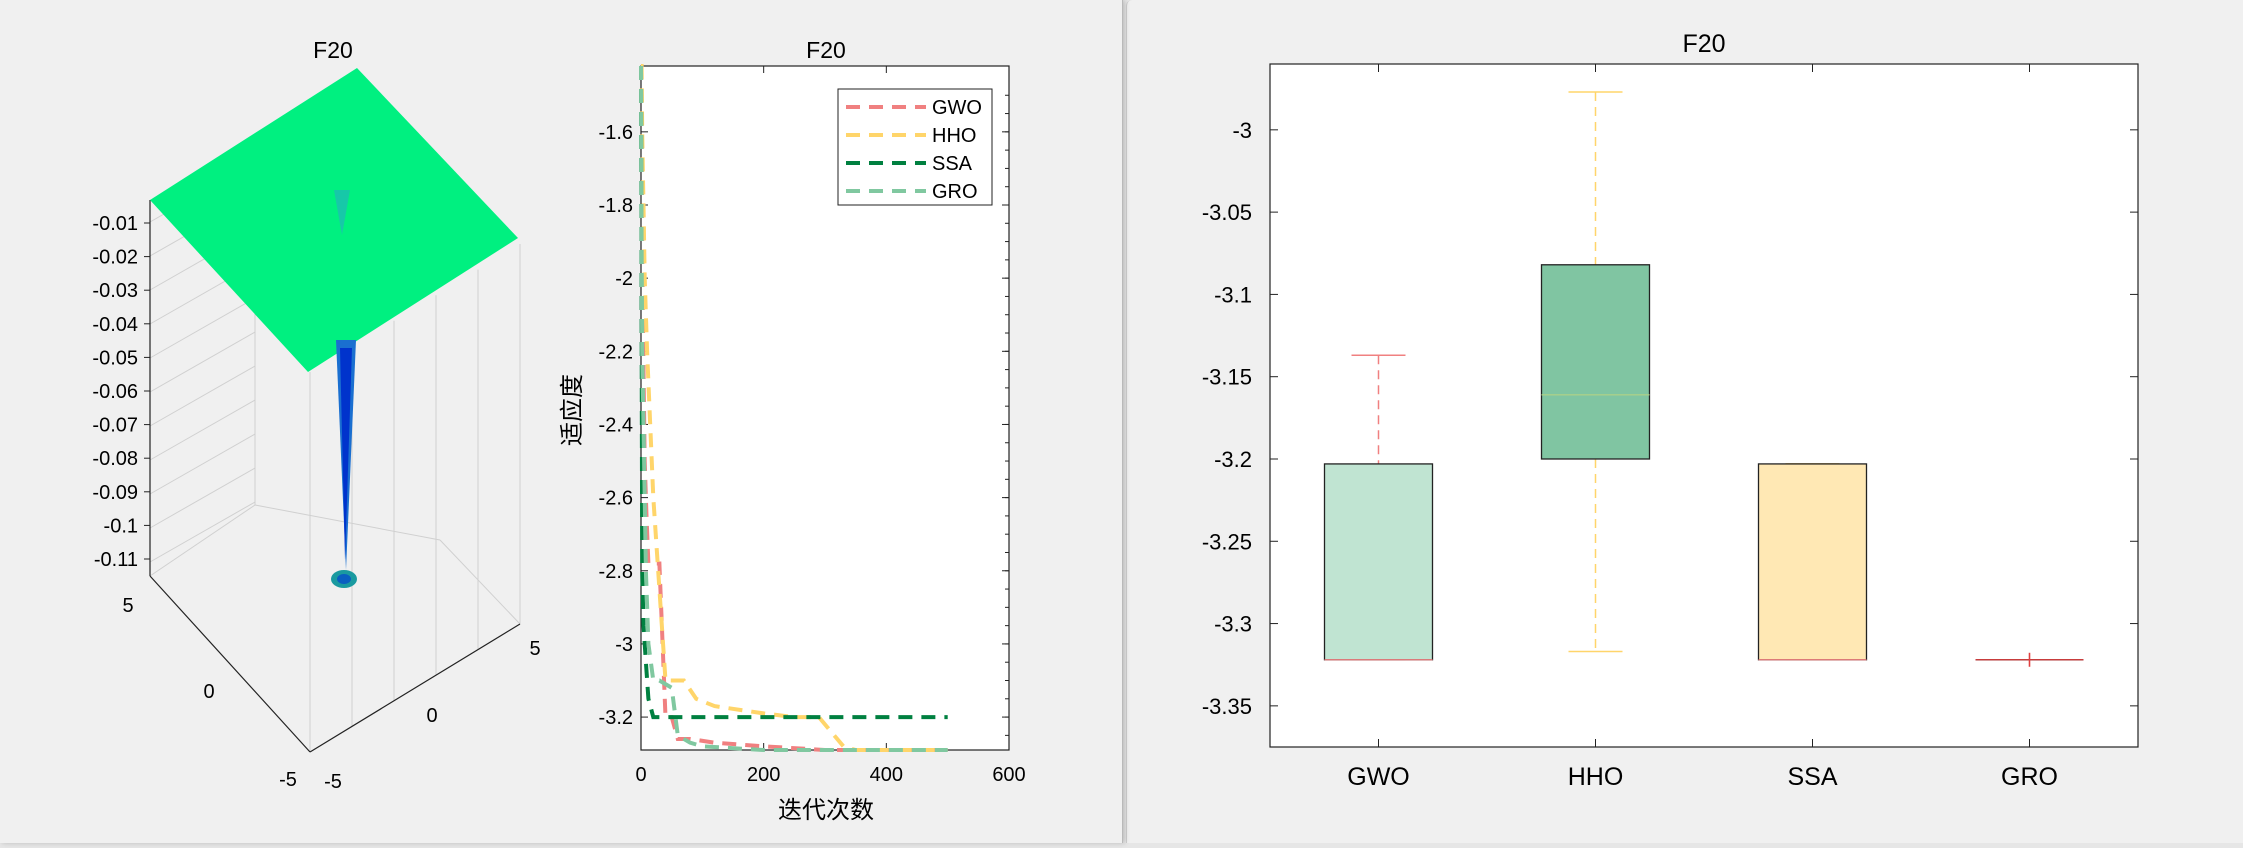 This screenshot has width=2243, height=848. Describe the element at coordinates (1702, 777) in the screenshot. I see `boxplot-x-tick-labels: GWO HHO SSA GRO` at that location.